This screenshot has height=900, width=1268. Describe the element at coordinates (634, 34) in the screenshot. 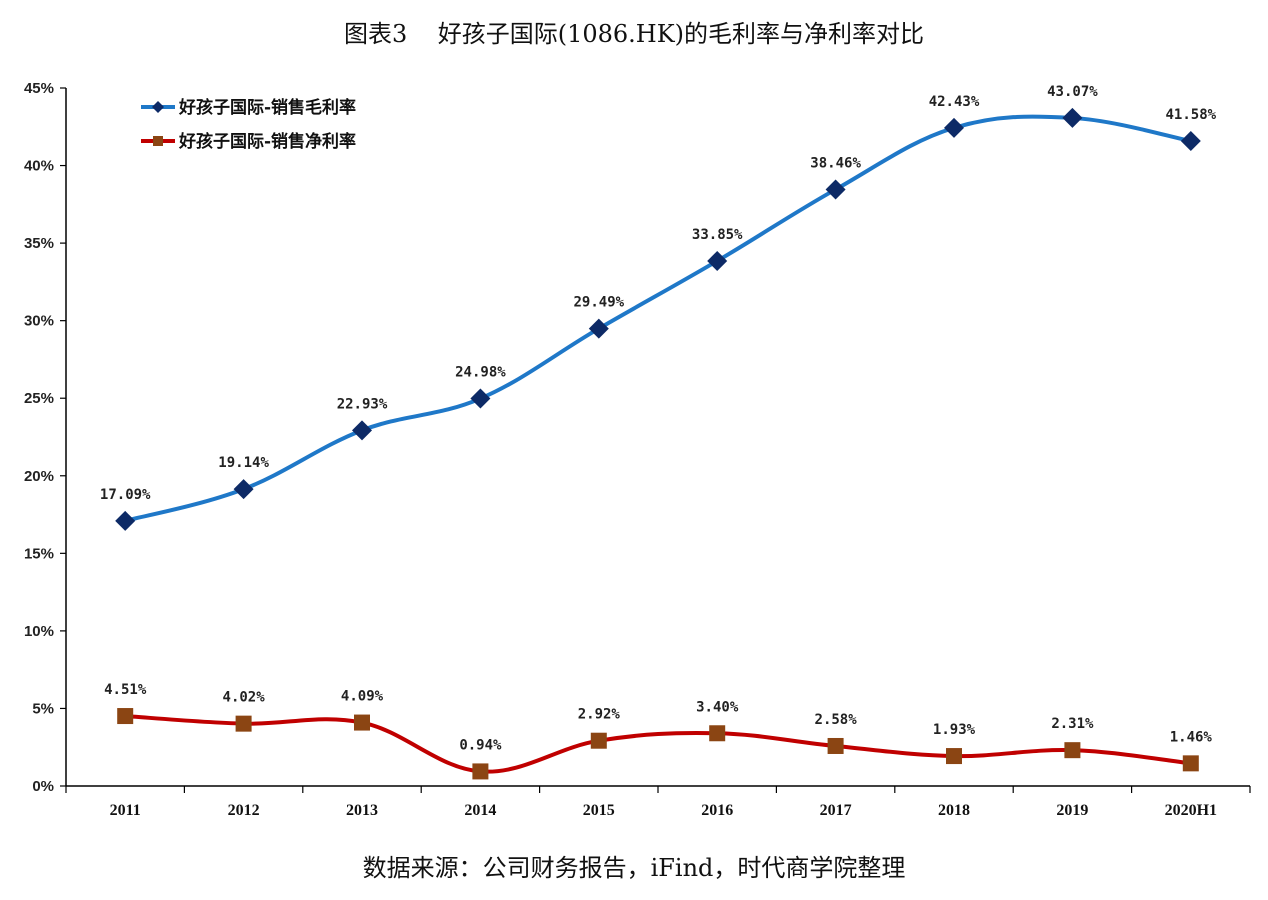

I see `chart-title: 图表3 好孩子国际(1086.HK)的毛利率与净利率对比` at that location.